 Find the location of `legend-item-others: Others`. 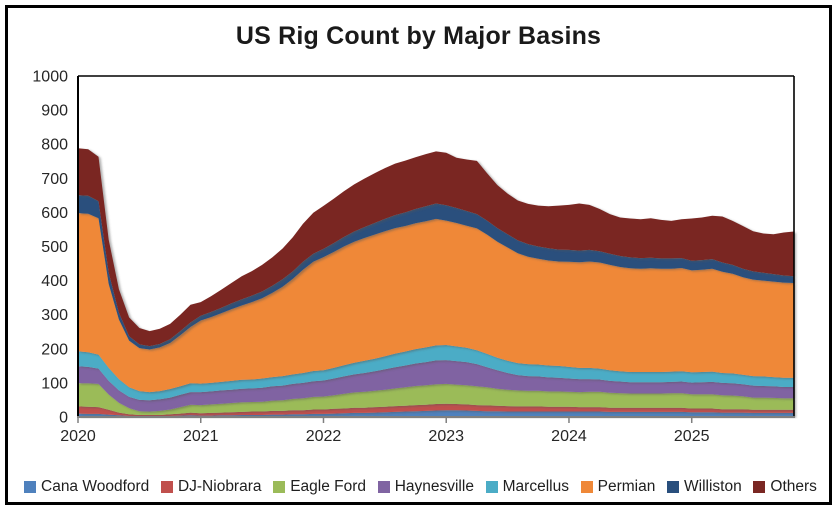

legend-item-others: Others is located at coordinates (785, 487).